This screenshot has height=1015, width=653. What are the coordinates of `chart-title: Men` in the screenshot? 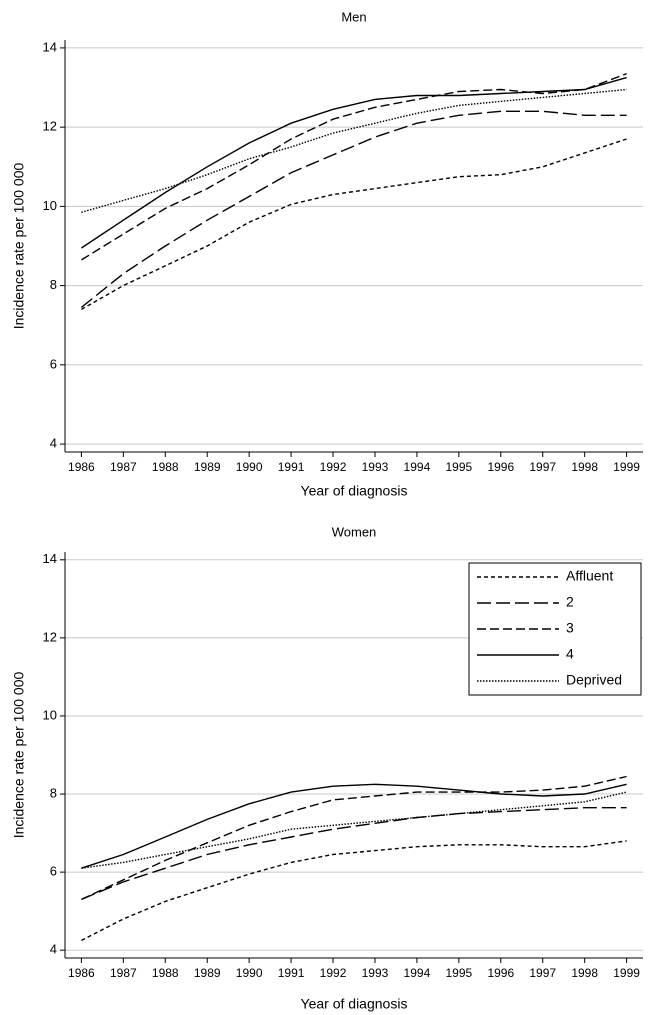 It's located at (353, 16).